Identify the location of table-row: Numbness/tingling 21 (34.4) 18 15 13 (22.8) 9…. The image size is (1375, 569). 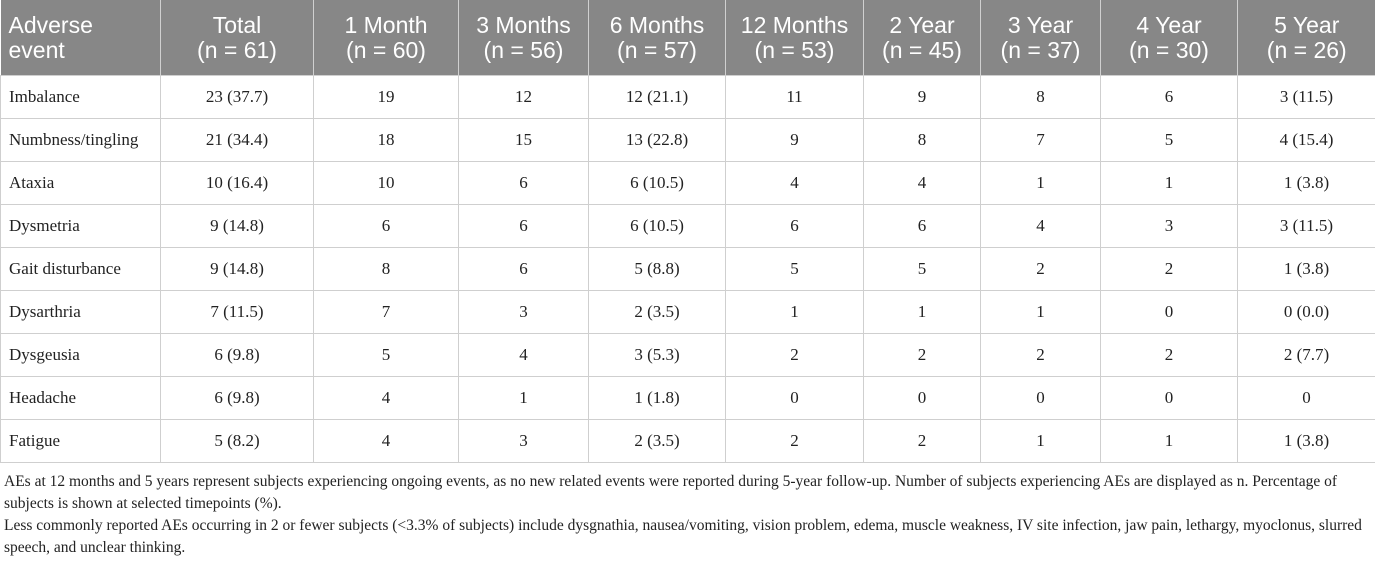
(687, 140).